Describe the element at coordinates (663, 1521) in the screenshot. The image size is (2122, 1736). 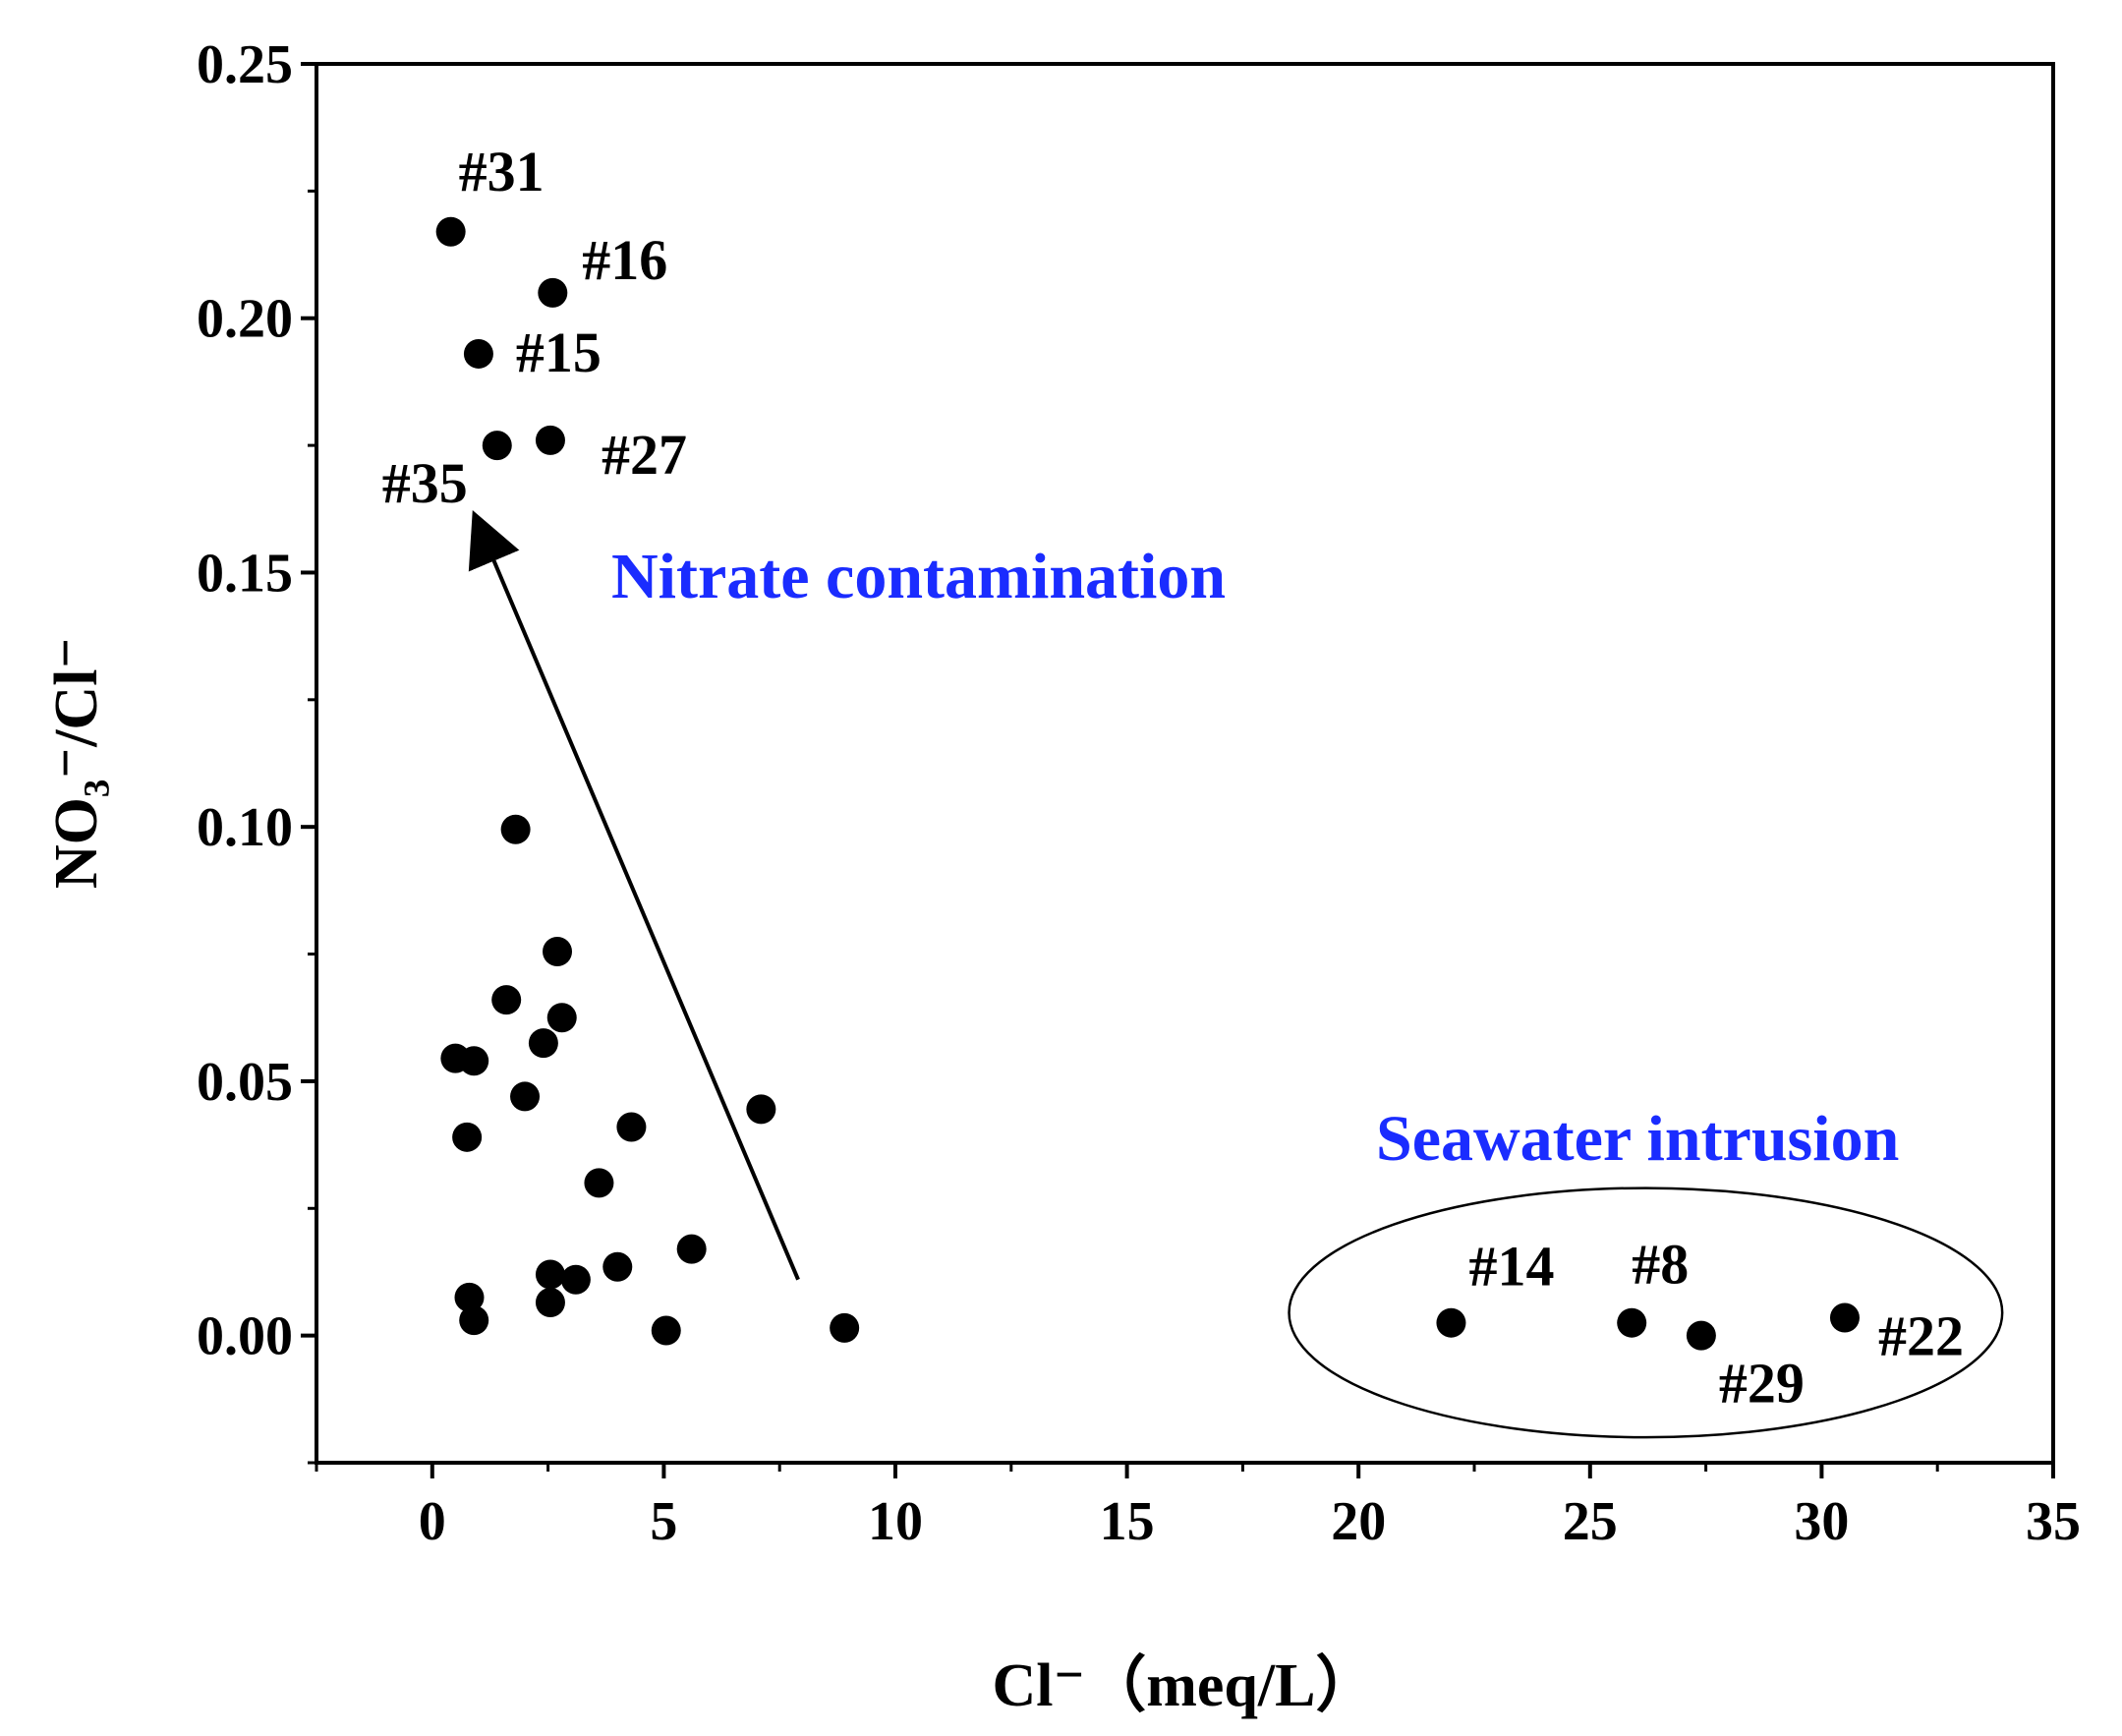
I see `x-tick-label: 5` at that location.